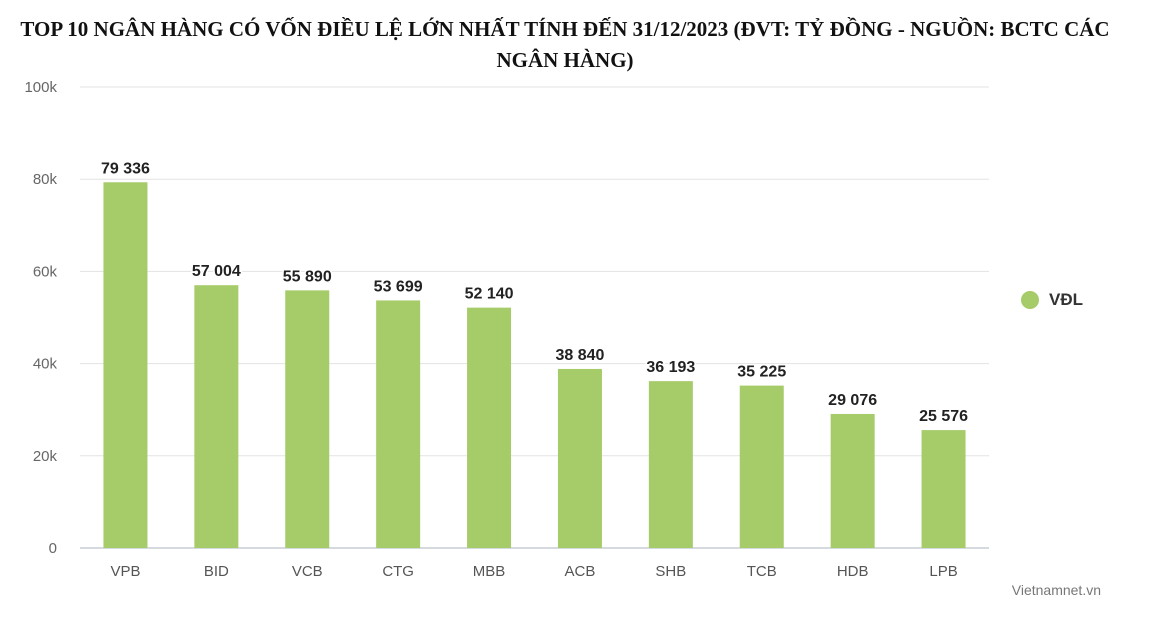 The image size is (1150, 620). What do you see at coordinates (533, 571) in the screenshot?
I see `x-axis-ticks: VPB BID VCB CTG MBB ACB SHB TCB HDB LPB` at bounding box center [533, 571].